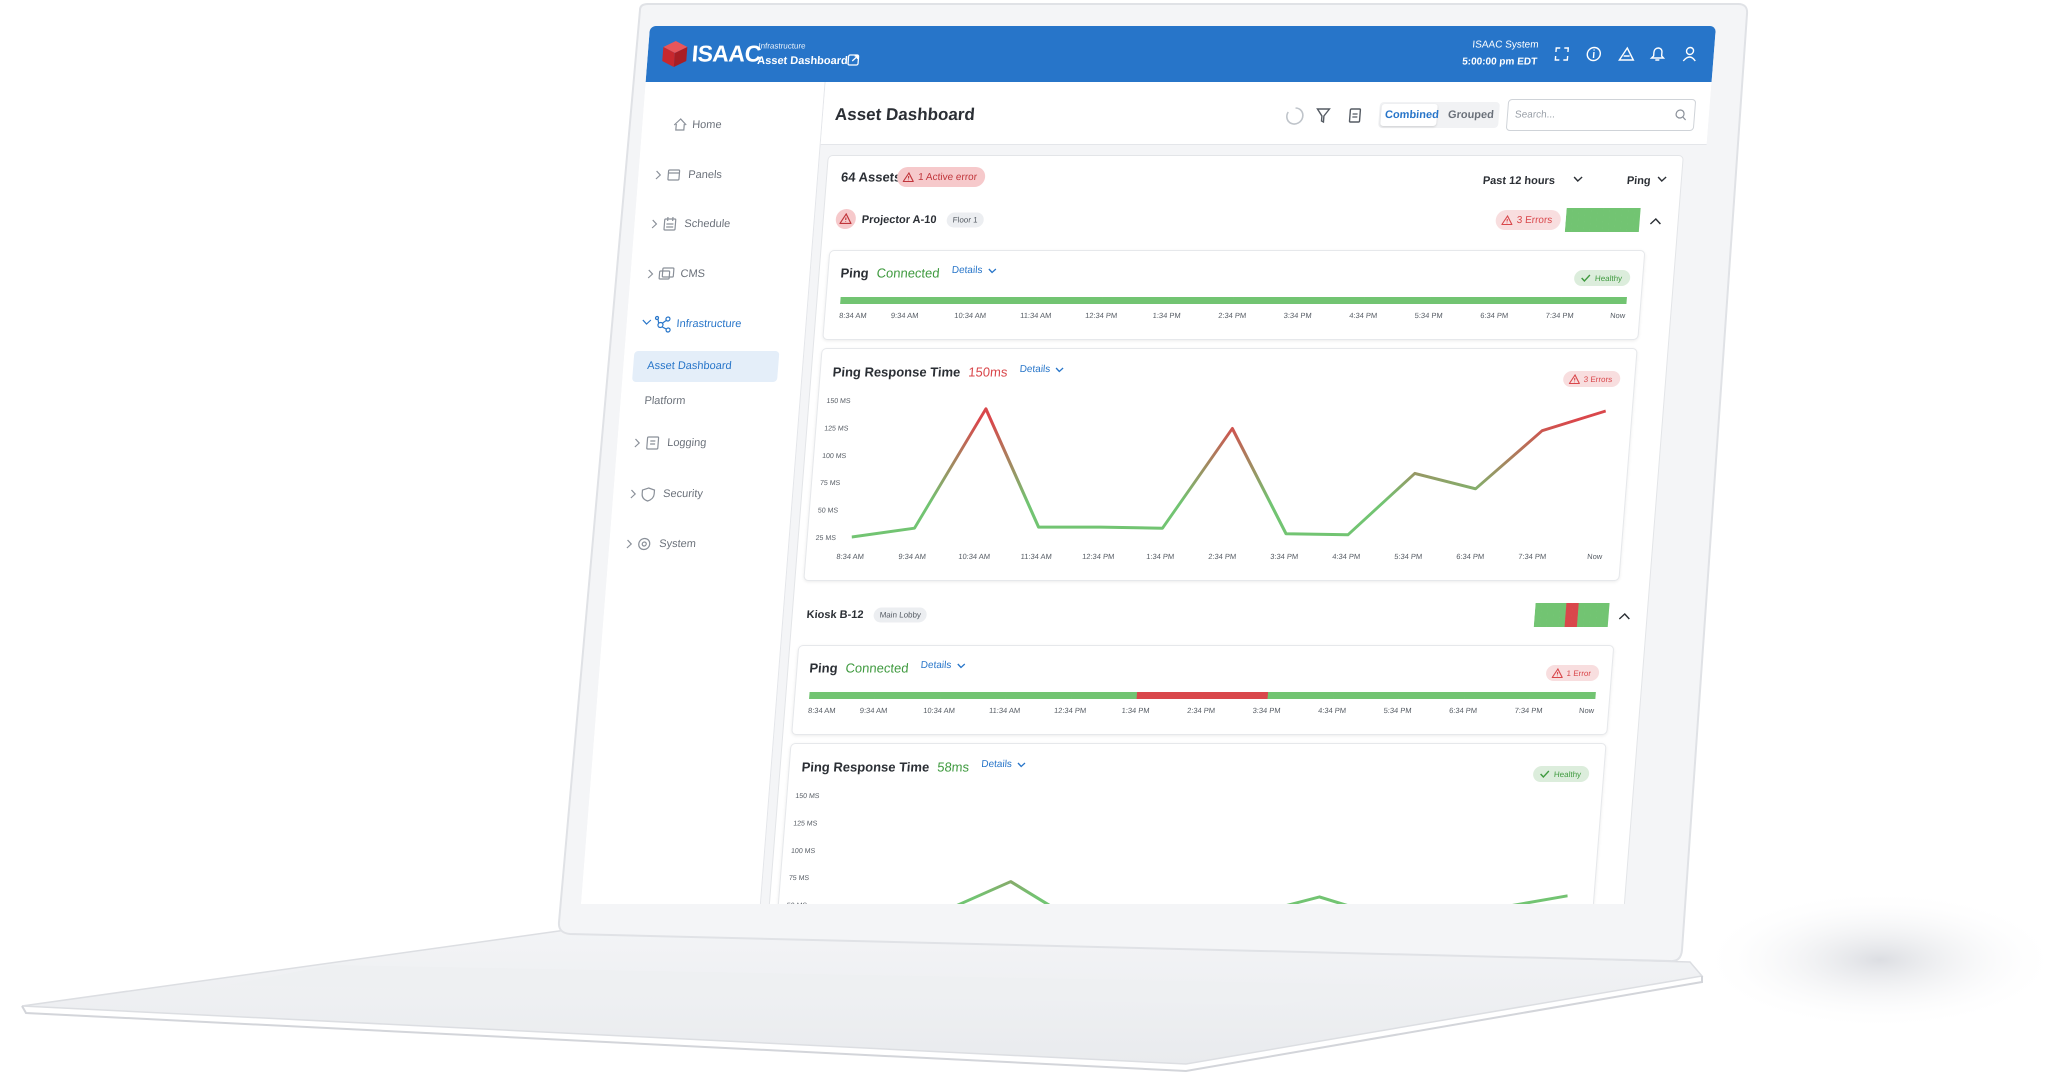 The image size is (2054, 1077). What do you see at coordinates (709, 324) in the screenshot?
I see `nav-infrastructure: Infrastructure` at bounding box center [709, 324].